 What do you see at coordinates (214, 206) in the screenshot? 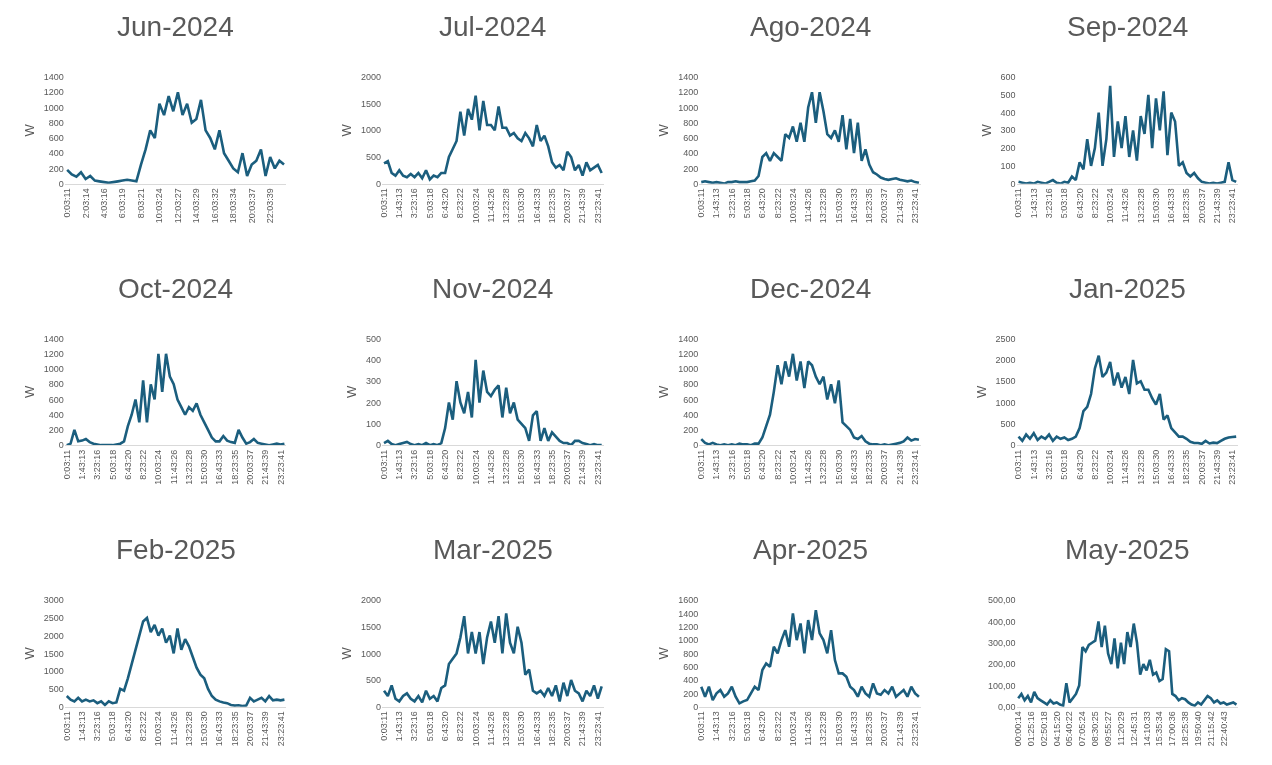
I see `x-tick-label: 16:03:32` at bounding box center [214, 206].